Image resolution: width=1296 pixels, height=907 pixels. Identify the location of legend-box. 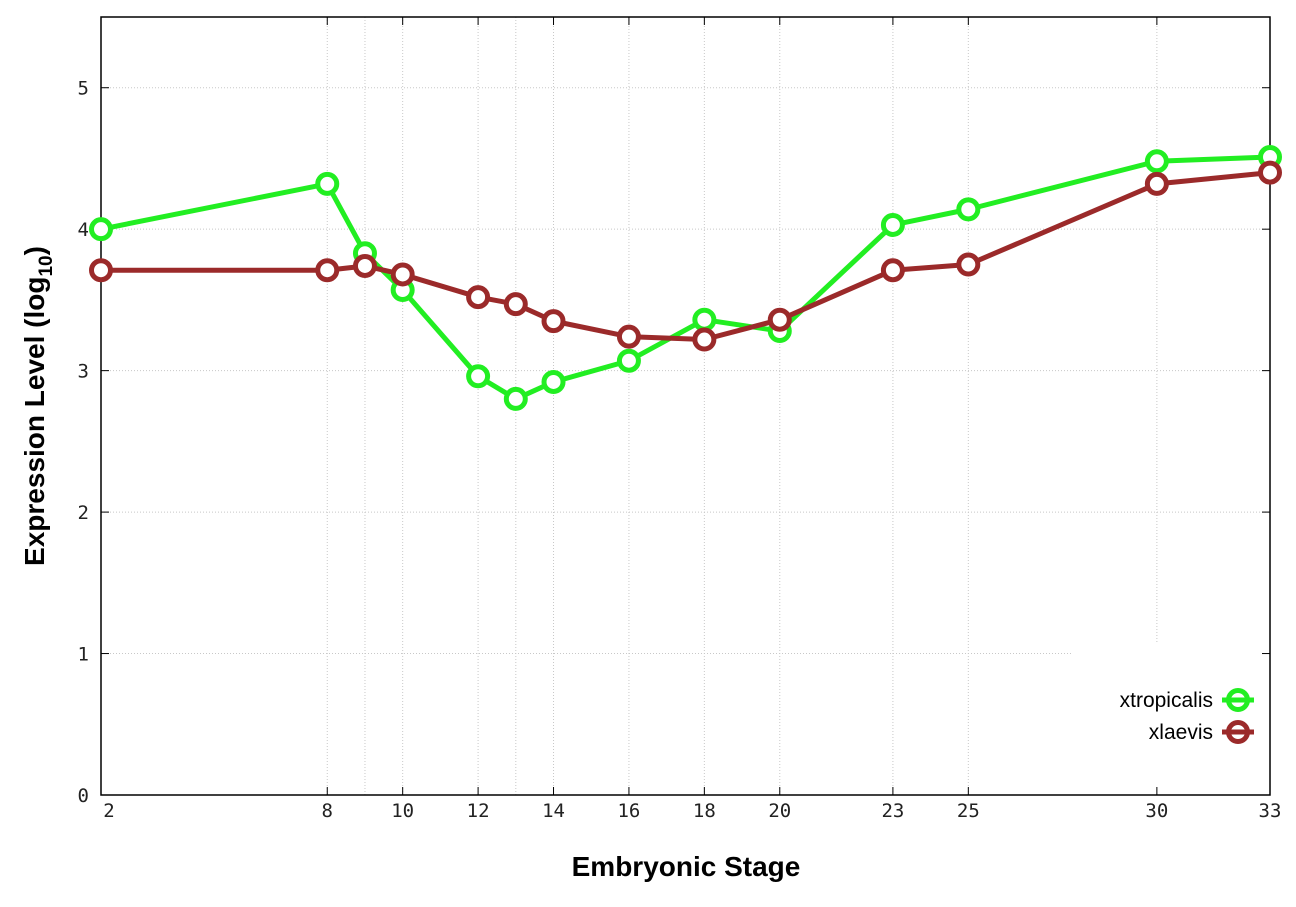
(1170, 718).